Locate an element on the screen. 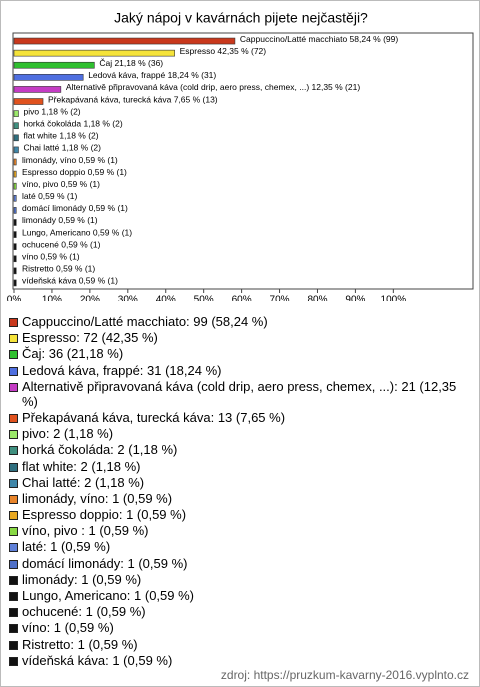 The image size is (480, 687). legend-item: flat white: 2 (1,18 %) is located at coordinates (240, 466).